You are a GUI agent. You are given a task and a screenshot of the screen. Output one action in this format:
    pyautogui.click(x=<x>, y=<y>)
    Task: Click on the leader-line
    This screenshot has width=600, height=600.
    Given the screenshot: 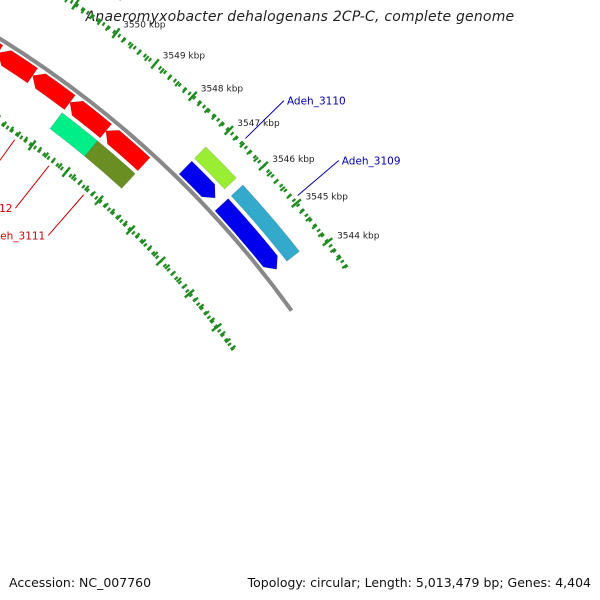 What is the action you would take?
    pyautogui.click(x=265, y=119)
    